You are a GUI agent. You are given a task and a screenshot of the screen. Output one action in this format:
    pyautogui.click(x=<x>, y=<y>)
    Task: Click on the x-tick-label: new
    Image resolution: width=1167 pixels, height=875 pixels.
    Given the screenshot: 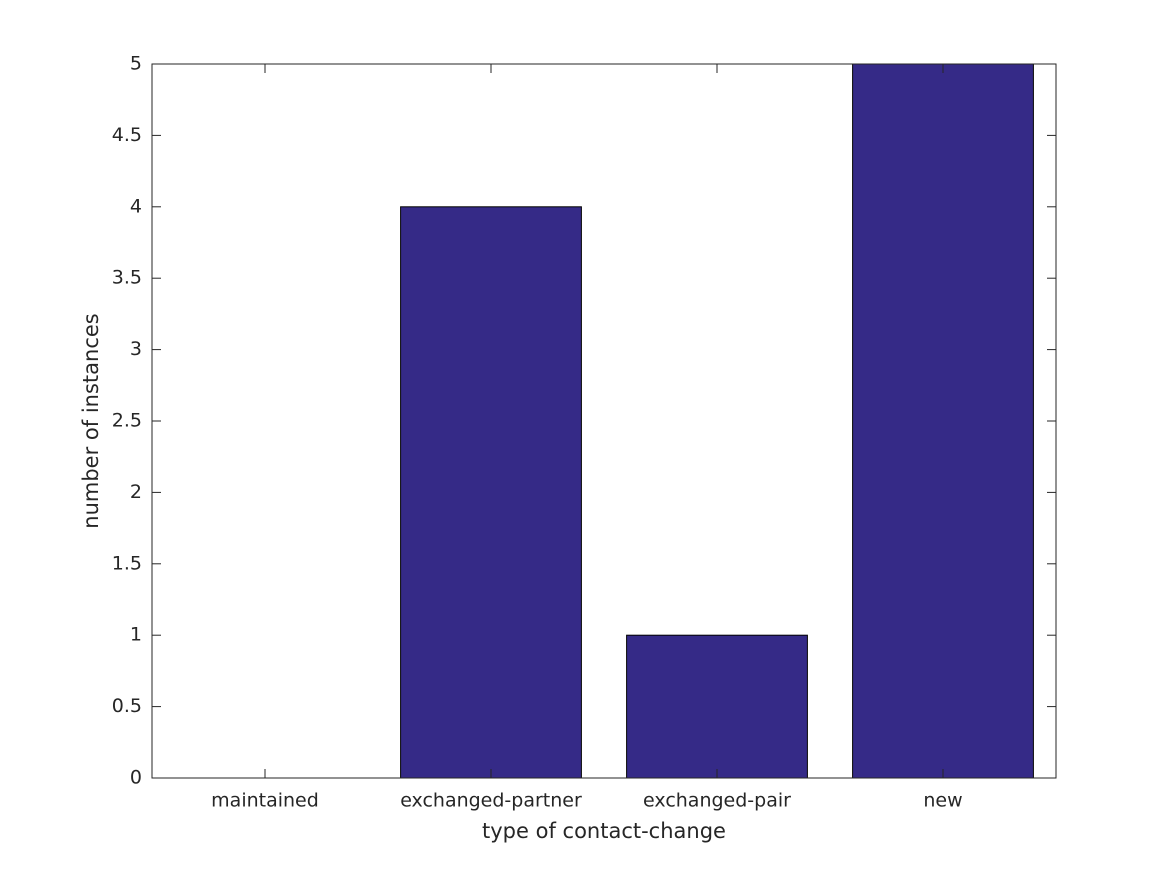 What is the action you would take?
    pyautogui.click(x=942, y=801)
    